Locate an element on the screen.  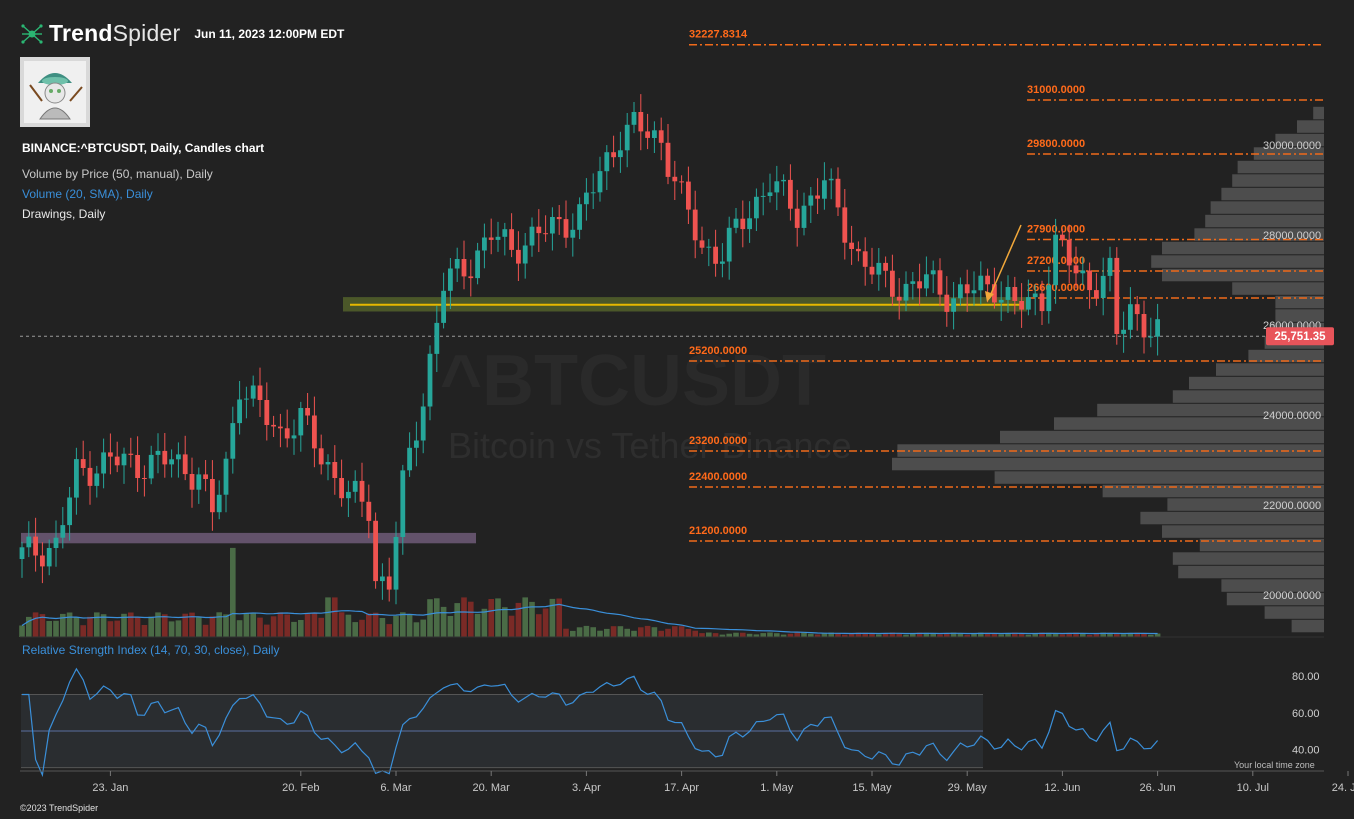
purple-zone is located at coordinates (248, 538).